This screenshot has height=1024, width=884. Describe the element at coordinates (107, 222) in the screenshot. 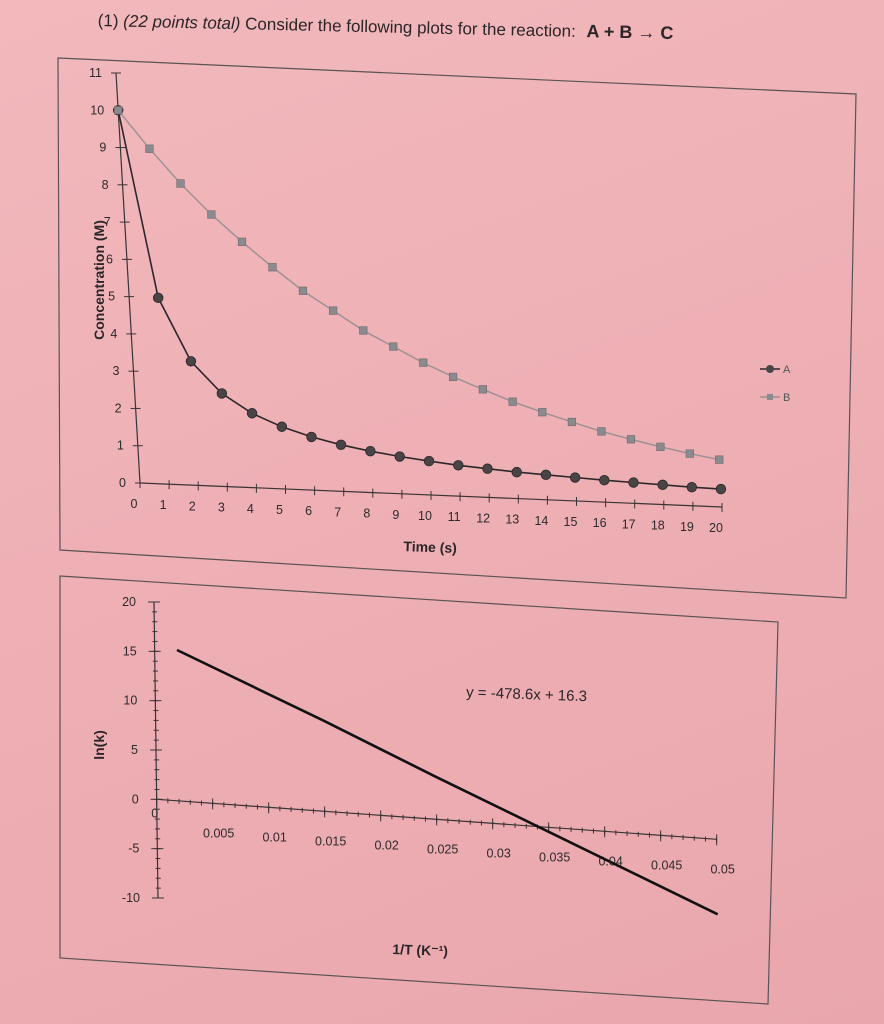

I see `chart1-y-tick-label: 7` at that location.